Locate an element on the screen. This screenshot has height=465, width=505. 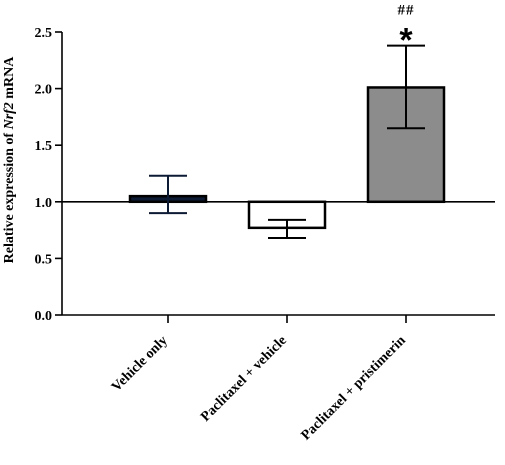
y-axis-label: Relative expression of Nrf2 mRNA is located at coordinates (9, 160).